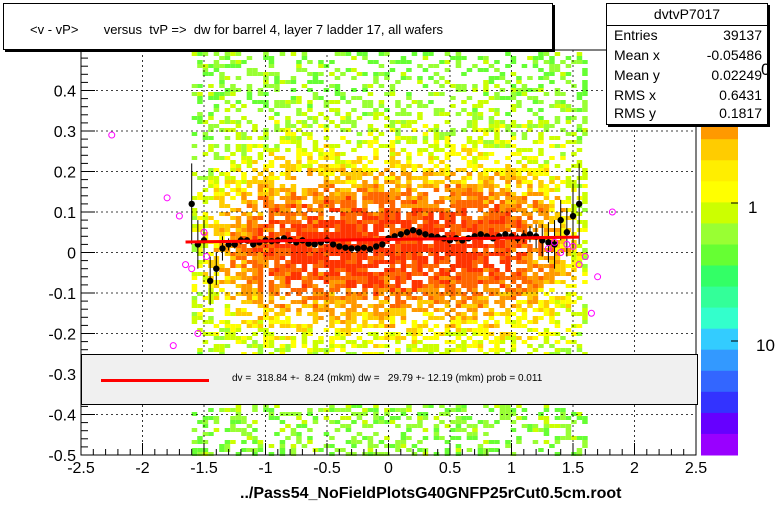 Image resolution: width=776 pixels, height=506 pixels. Describe the element at coordinates (333, 244) in the screenshot. I see `profile-point` at that location.